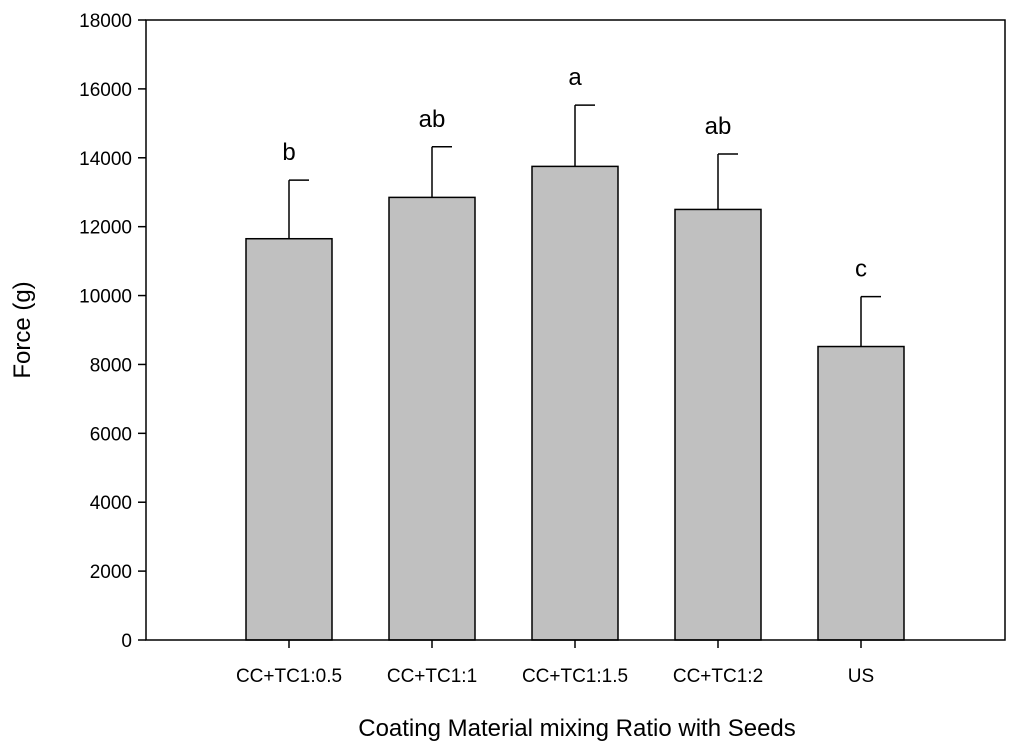 Image resolution: width=1018 pixels, height=754 pixels. What do you see at coordinates (575, 676) in the screenshot?
I see `x-category-label: CC+TC1:1.5` at bounding box center [575, 676].